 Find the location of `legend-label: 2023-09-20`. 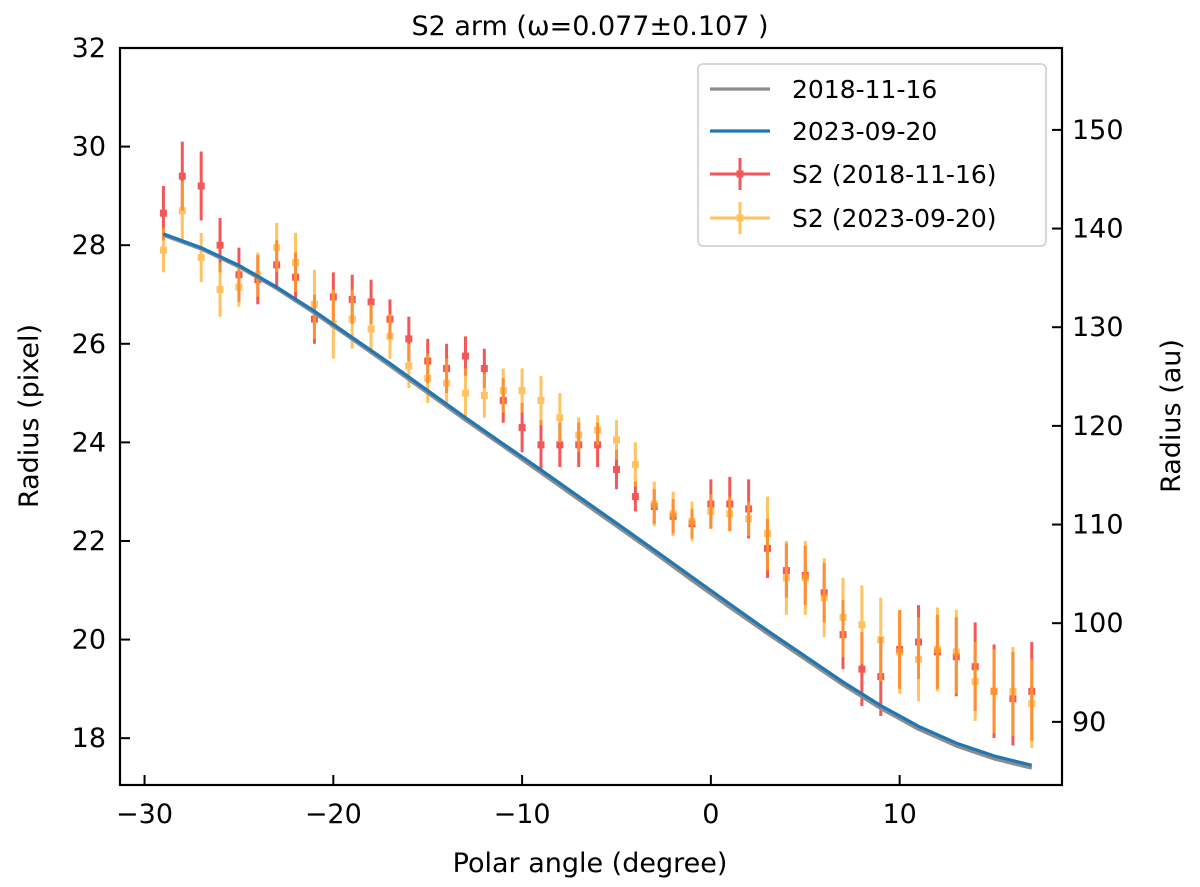

legend-label: 2023-09-20 is located at coordinates (864, 131).